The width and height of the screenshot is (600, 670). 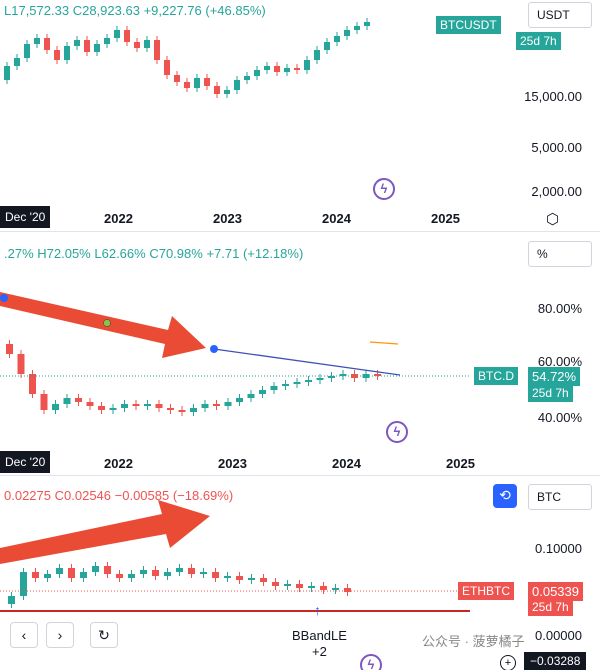 What do you see at coordinates (559, 308) in the screenshot?
I see `y-label: 80.00%` at bounding box center [559, 308].